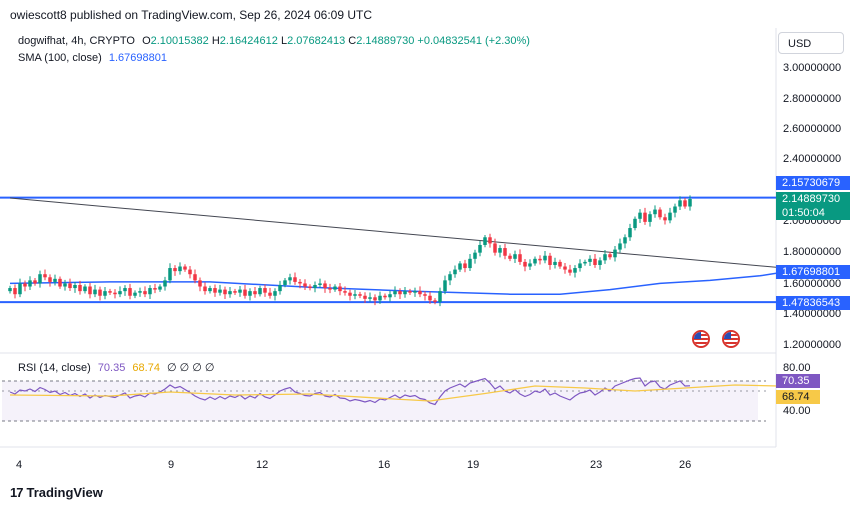 The height and width of the screenshot is (511, 860). What do you see at coordinates (812, 345) in the screenshot?
I see `price-tick: 1.20000000` at bounding box center [812, 345].